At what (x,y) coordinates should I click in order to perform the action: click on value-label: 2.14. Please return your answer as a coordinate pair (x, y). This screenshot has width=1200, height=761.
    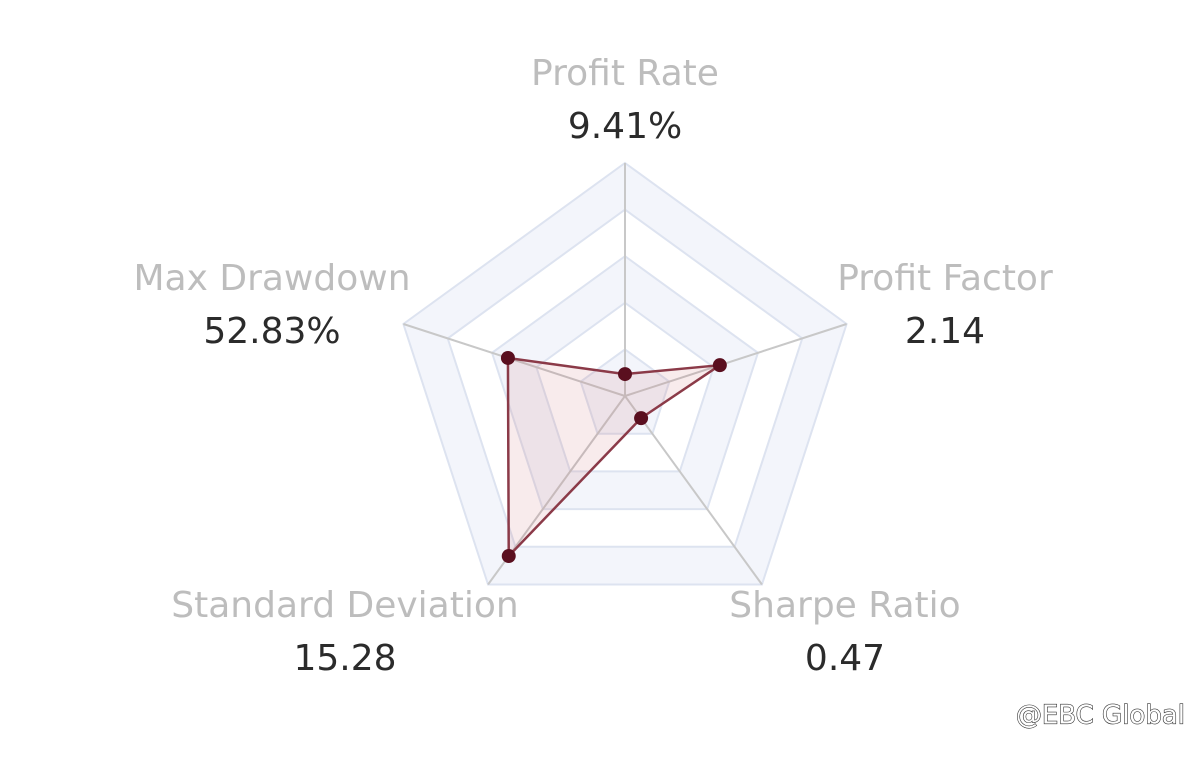
    Looking at the image, I should click on (945, 331).